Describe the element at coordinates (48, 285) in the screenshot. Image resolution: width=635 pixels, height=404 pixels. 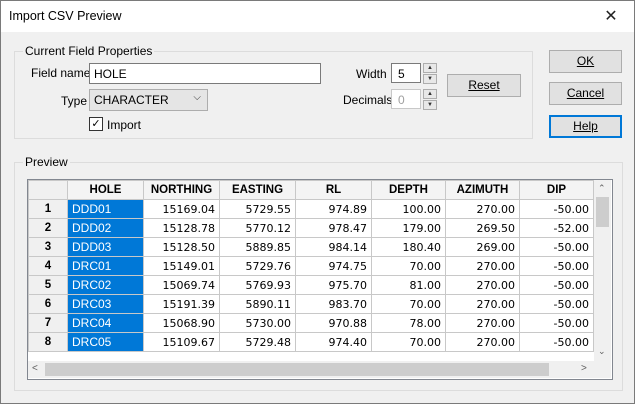
I see `row-header: 5` at that location.